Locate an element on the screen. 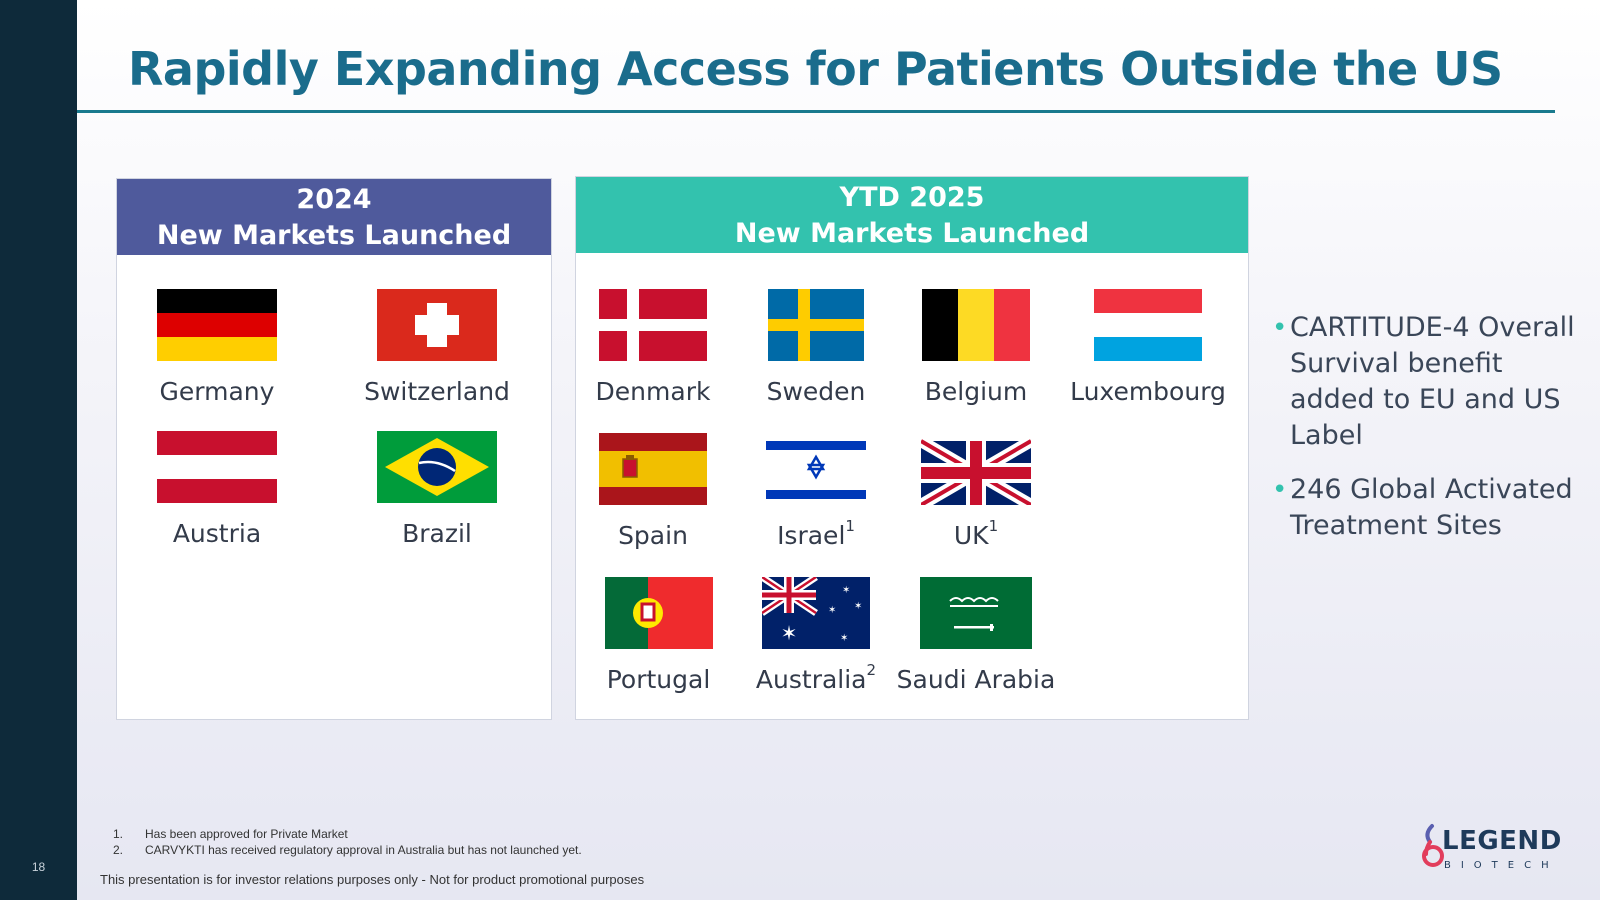  country-belgium: Belgium is located at coordinates (976, 347).